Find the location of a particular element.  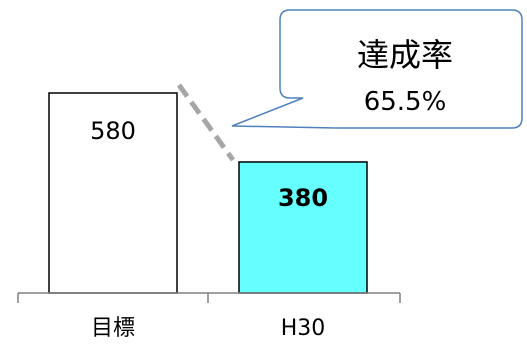

data-label-1: 380 is located at coordinates (303, 198).